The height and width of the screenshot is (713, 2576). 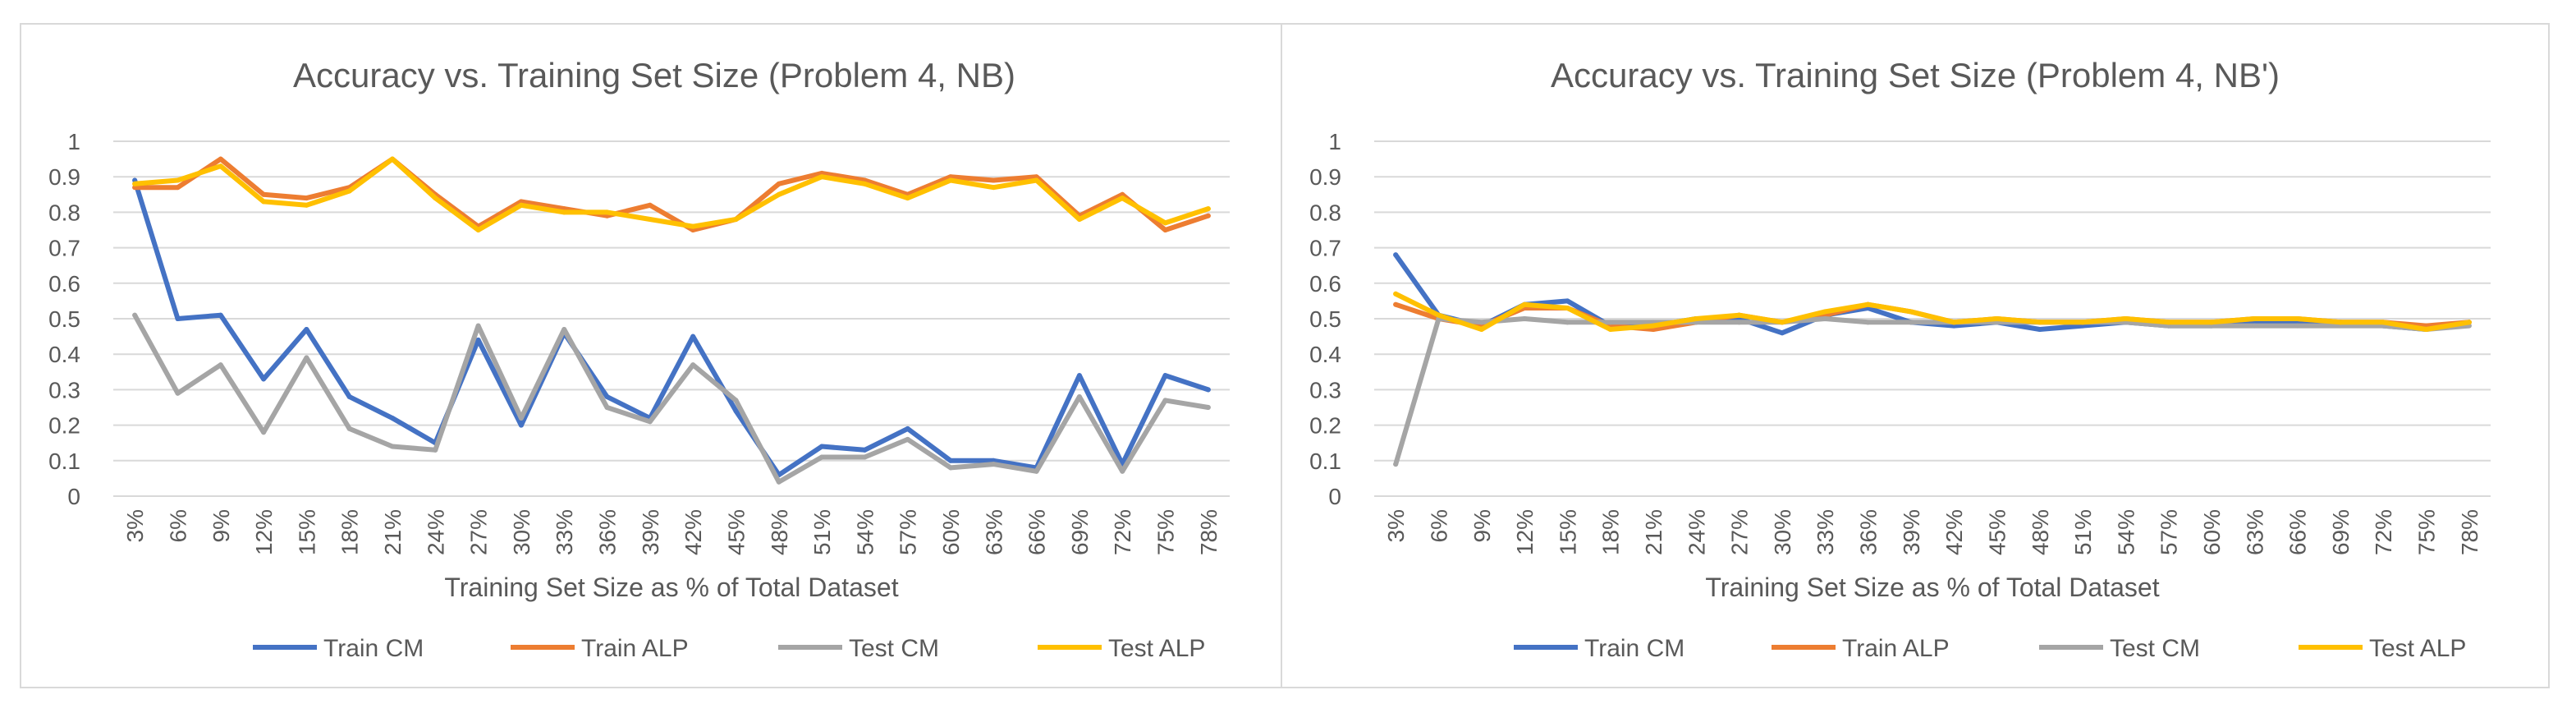 What do you see at coordinates (74, 497) in the screenshot?
I see `y-tick-label: 0` at bounding box center [74, 497].